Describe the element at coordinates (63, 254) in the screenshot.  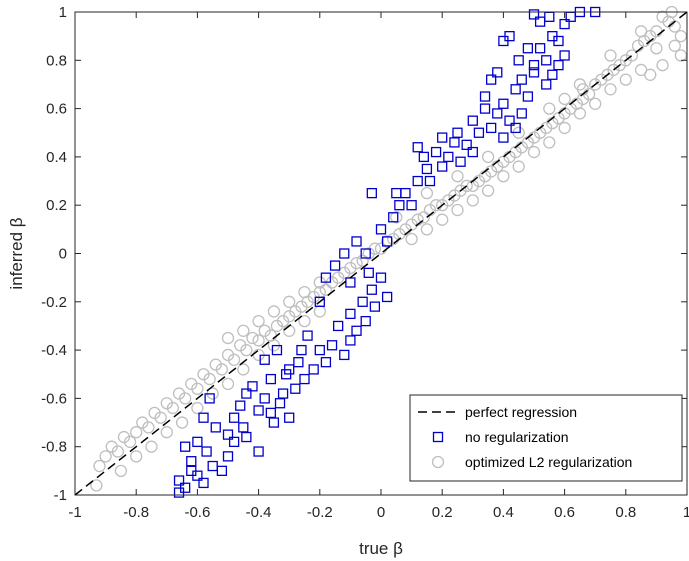
I see `y-tick-label: 0` at that location.